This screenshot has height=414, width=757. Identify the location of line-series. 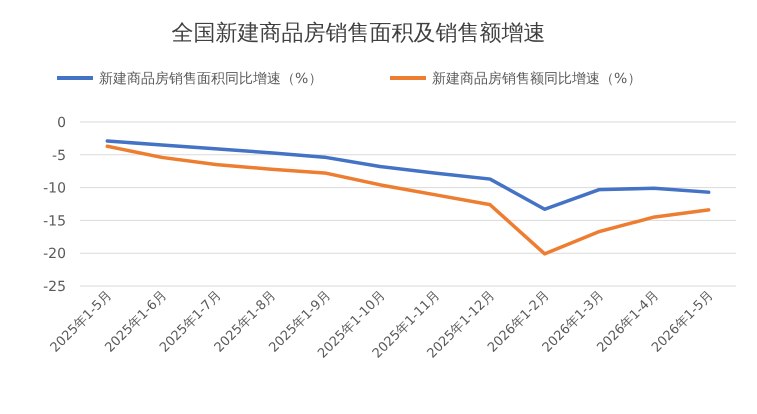
(408, 175).